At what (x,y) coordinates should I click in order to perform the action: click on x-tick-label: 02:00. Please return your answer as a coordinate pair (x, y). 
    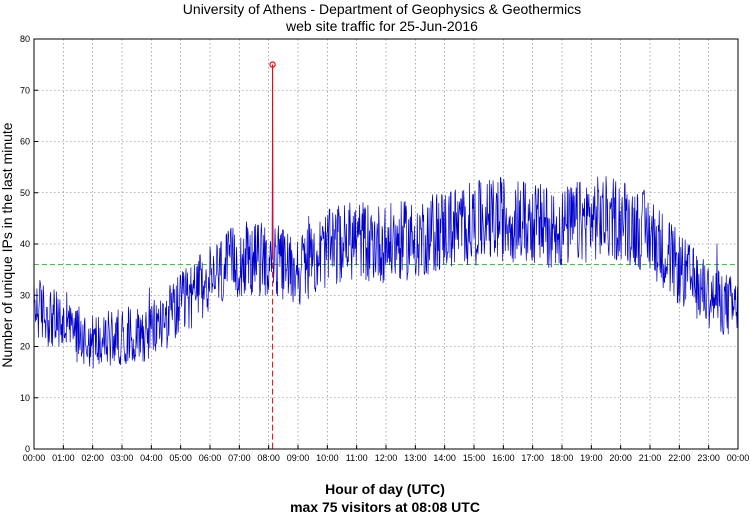
    Looking at the image, I should click on (92, 458).